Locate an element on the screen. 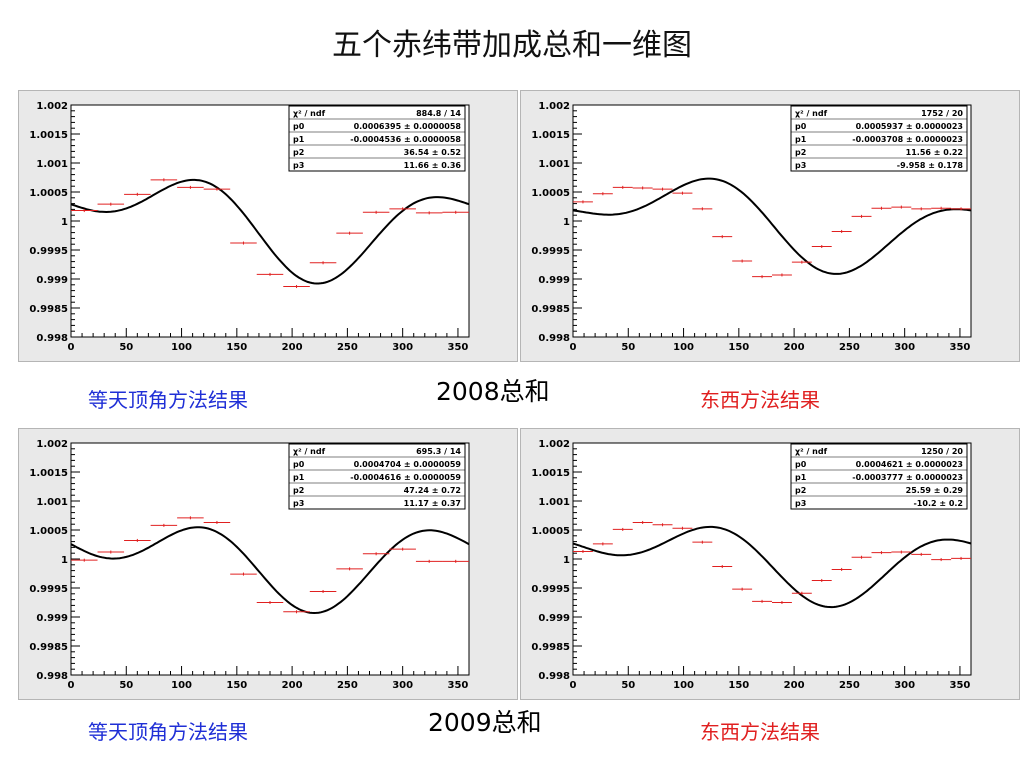 This screenshot has height=768, width=1024. stats-value: 36.54 ± 0.52 is located at coordinates (432, 152).